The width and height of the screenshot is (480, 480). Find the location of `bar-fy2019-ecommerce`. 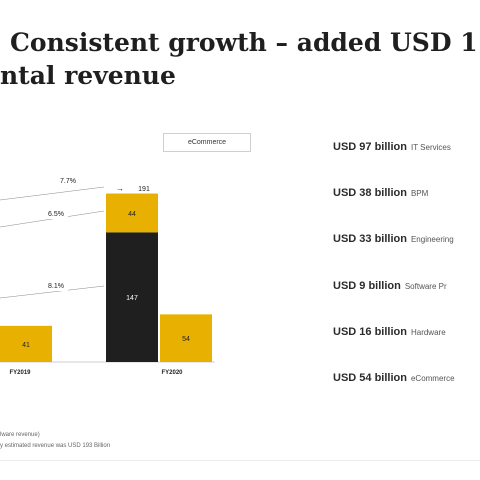

bar-fy2019-ecommerce is located at coordinates (26, 343).